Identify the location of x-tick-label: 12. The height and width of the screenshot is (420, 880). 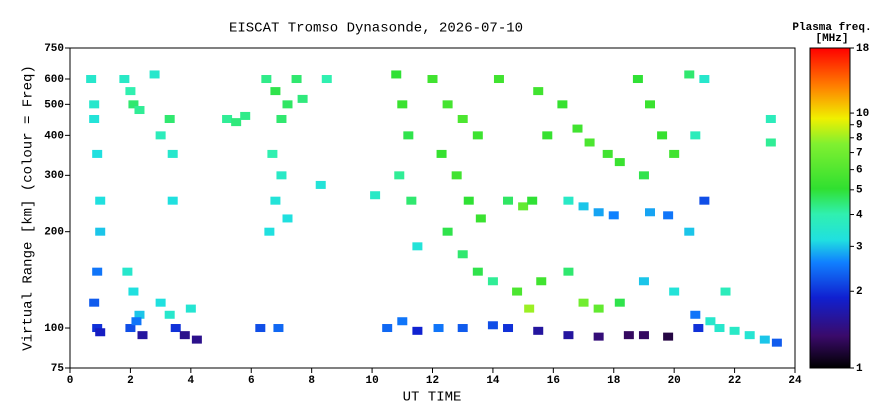
(432, 381).